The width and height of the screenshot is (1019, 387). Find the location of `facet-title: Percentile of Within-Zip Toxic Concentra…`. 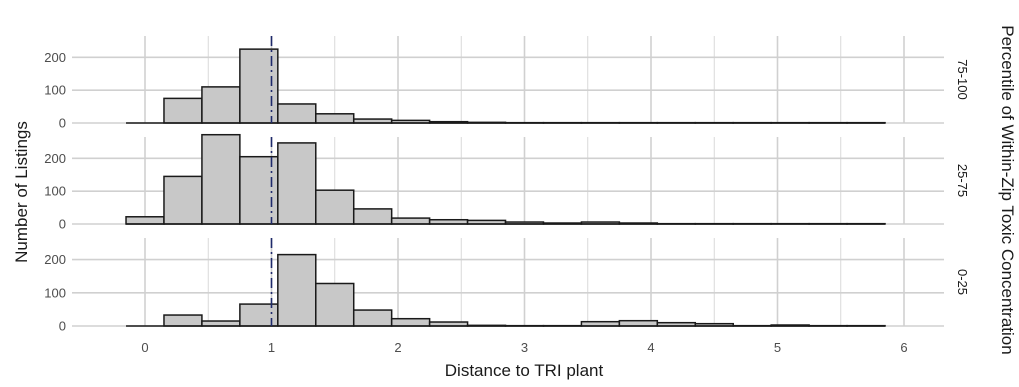

facet-title: Percentile of Within-Zip Toxic Concentra… is located at coordinates (1007, 189).